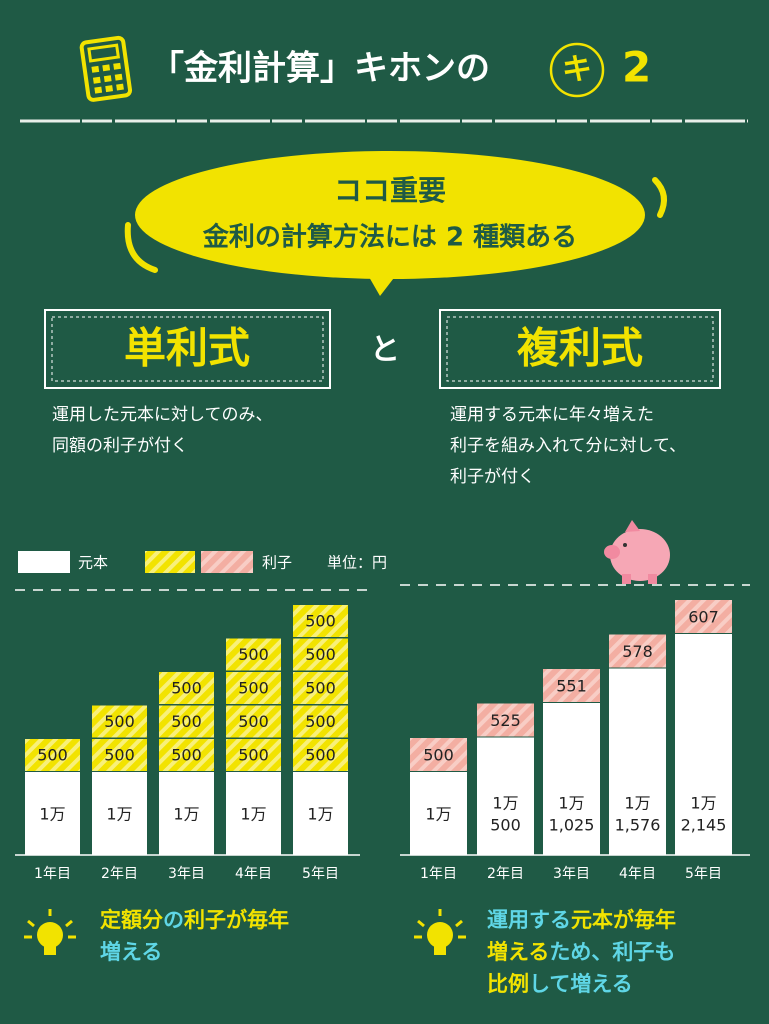 The height and width of the screenshot is (1024, 769). What do you see at coordinates (162, 415) in the screenshot?
I see `description-line: 運用した元本に対してのみ、` at bounding box center [162, 415].